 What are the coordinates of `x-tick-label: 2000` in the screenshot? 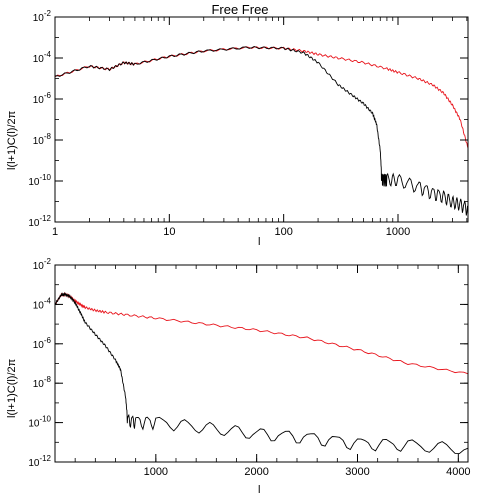 It's located at (256, 472).